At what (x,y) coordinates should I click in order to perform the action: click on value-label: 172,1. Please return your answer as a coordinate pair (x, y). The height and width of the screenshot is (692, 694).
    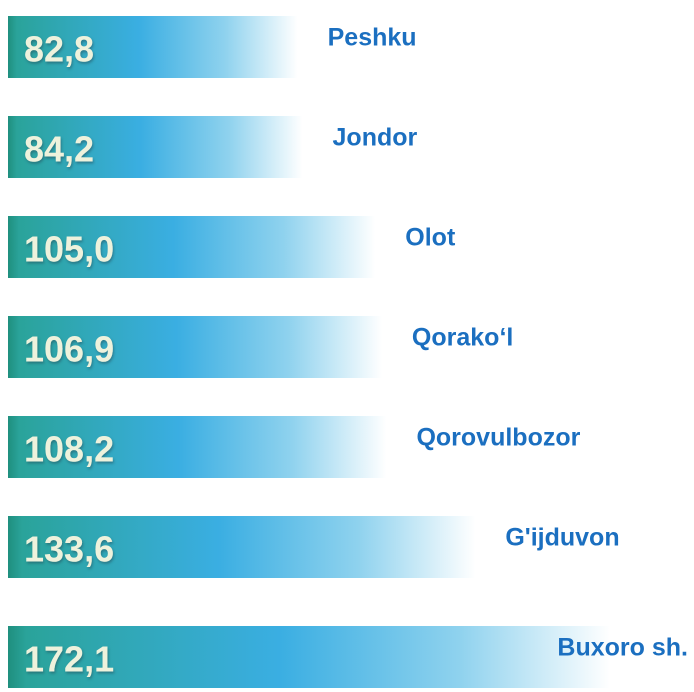
    Looking at the image, I should click on (69, 659).